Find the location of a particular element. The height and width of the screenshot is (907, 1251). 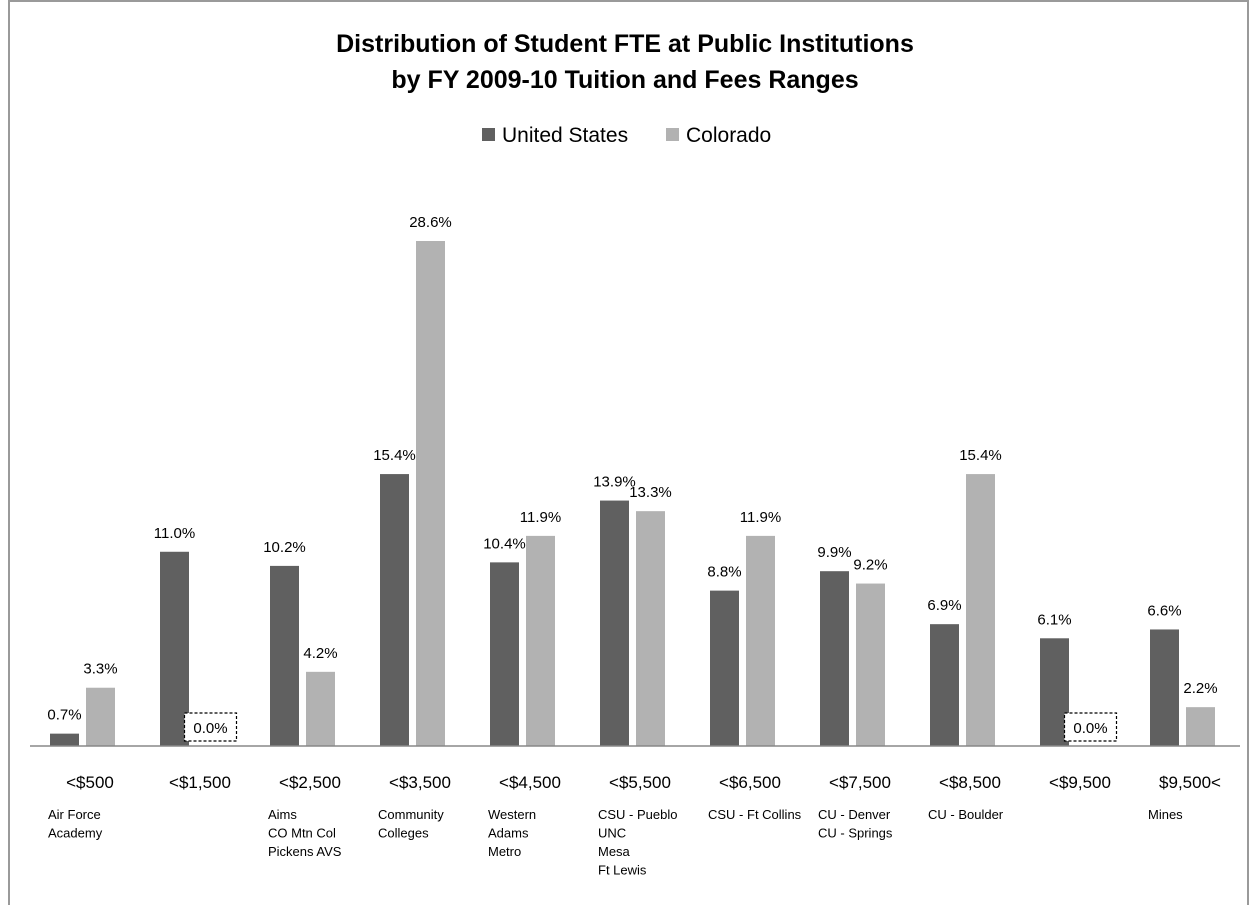

category-note-11-1: Mines is located at coordinates (1165, 814).